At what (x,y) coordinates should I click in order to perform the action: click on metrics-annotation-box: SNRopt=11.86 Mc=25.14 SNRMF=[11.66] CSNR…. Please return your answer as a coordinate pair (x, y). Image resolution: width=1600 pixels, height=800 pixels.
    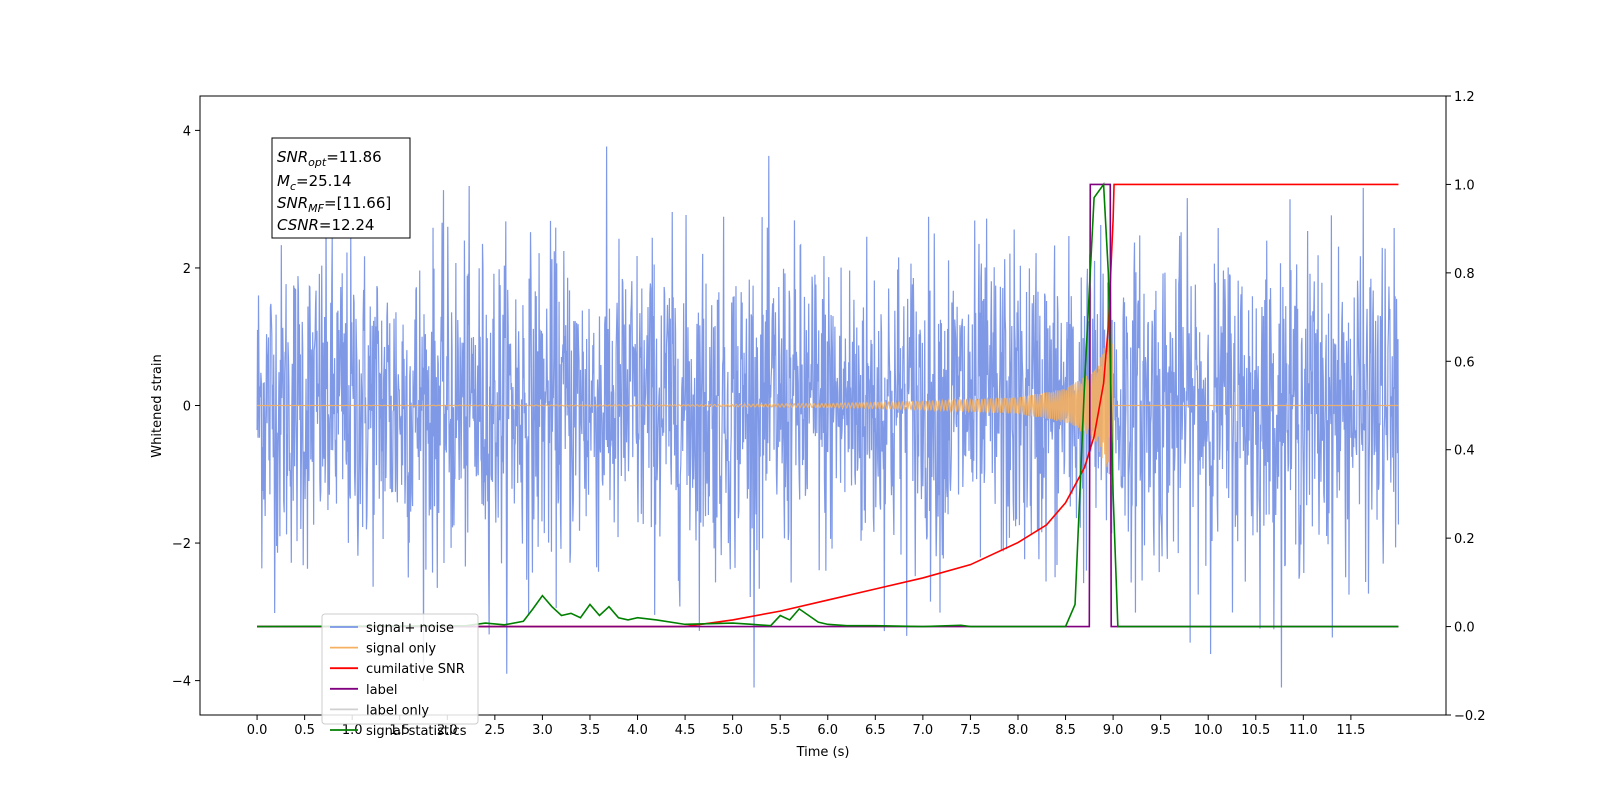
    Looking at the image, I should click on (341, 188).